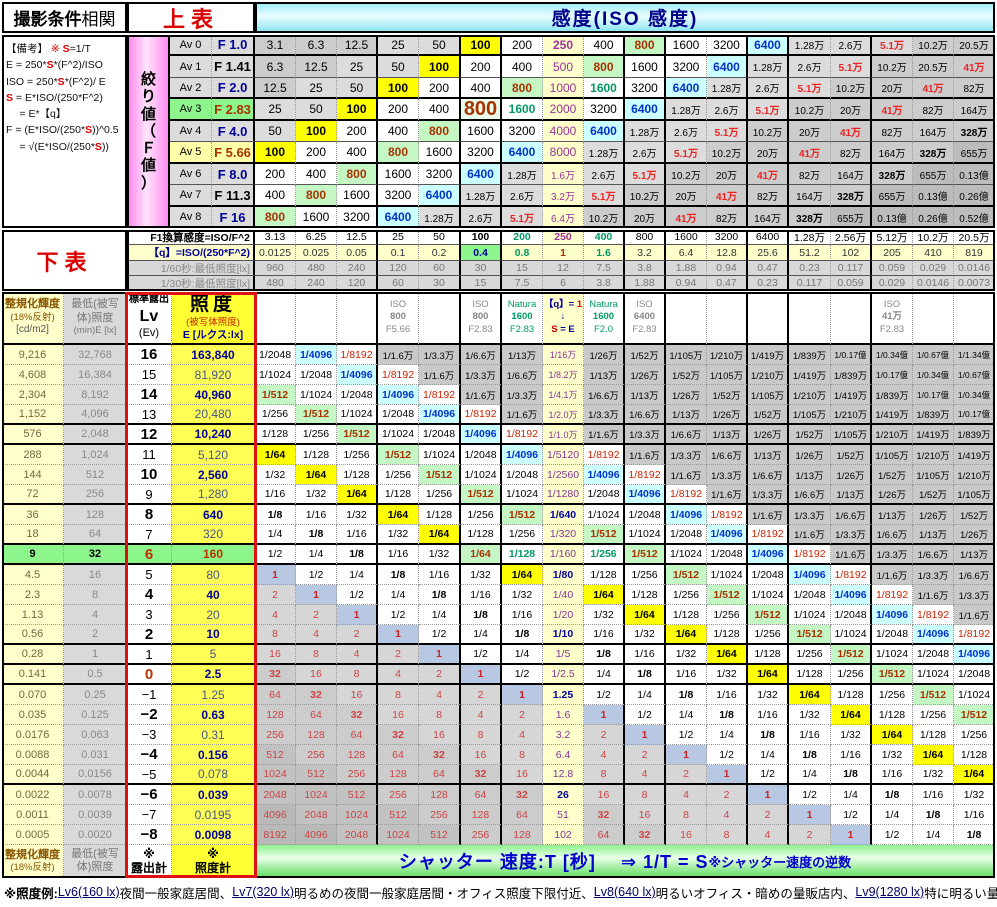 The width and height of the screenshot is (997, 907). Describe the element at coordinates (149, 595) in the screenshot. I see `lv-value: 4` at that location.